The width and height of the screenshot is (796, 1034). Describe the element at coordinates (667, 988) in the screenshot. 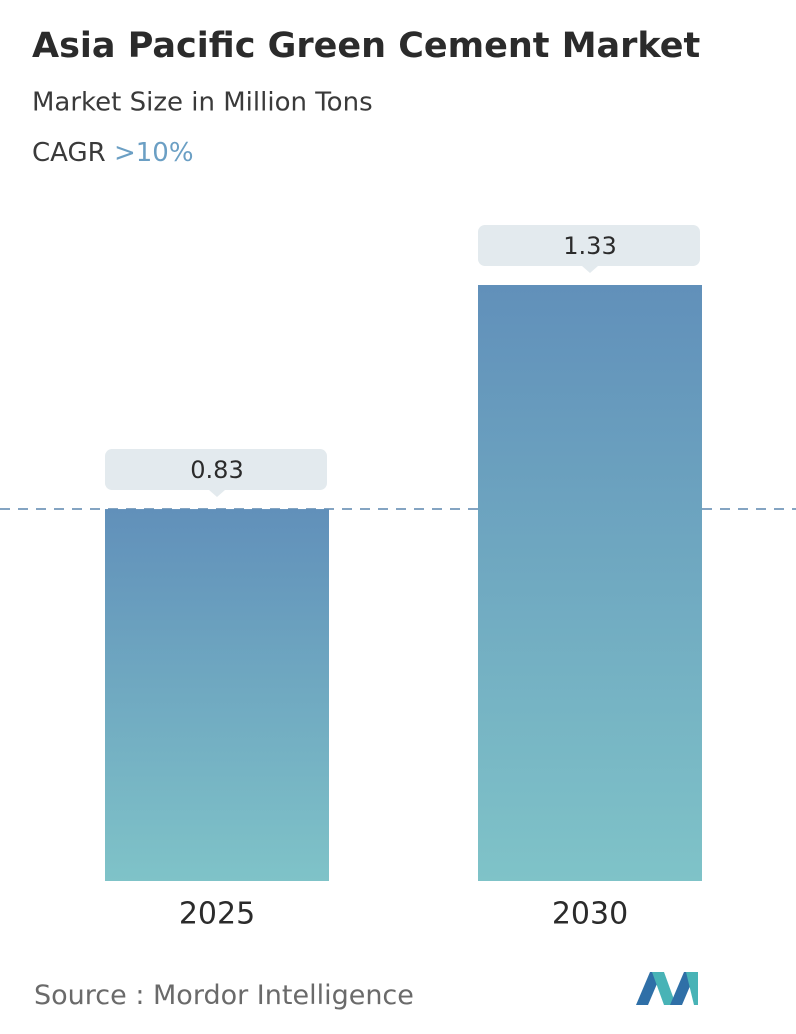

I see `logo` at that location.